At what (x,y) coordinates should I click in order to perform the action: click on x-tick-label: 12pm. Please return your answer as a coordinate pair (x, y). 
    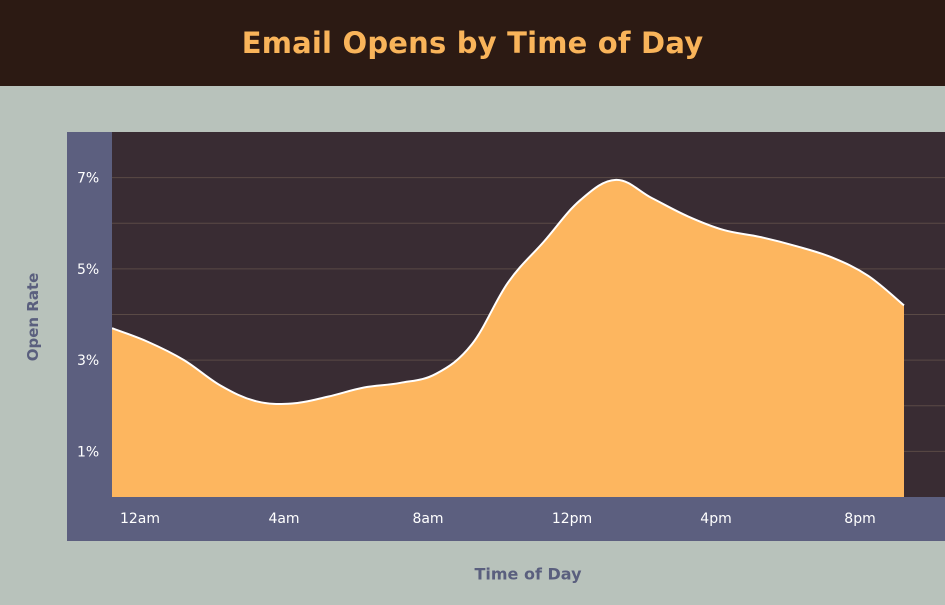
    Looking at the image, I should click on (572, 519).